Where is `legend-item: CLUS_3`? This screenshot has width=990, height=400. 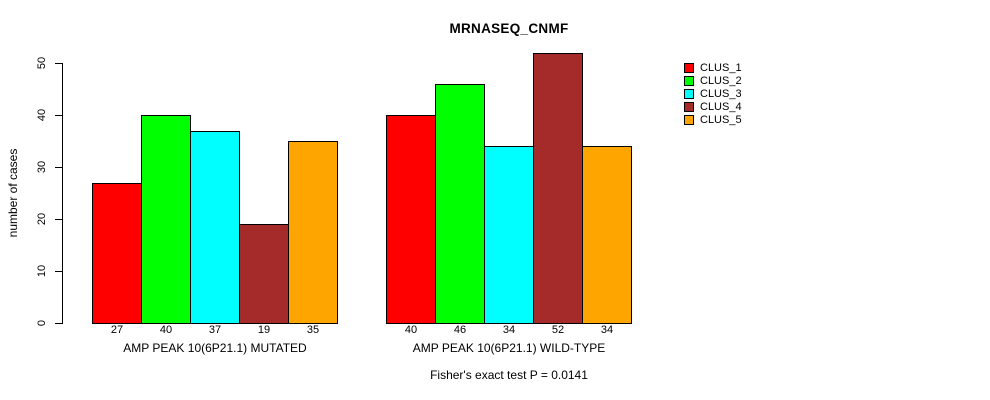
legend-item: CLUS_3 is located at coordinates (713, 93).